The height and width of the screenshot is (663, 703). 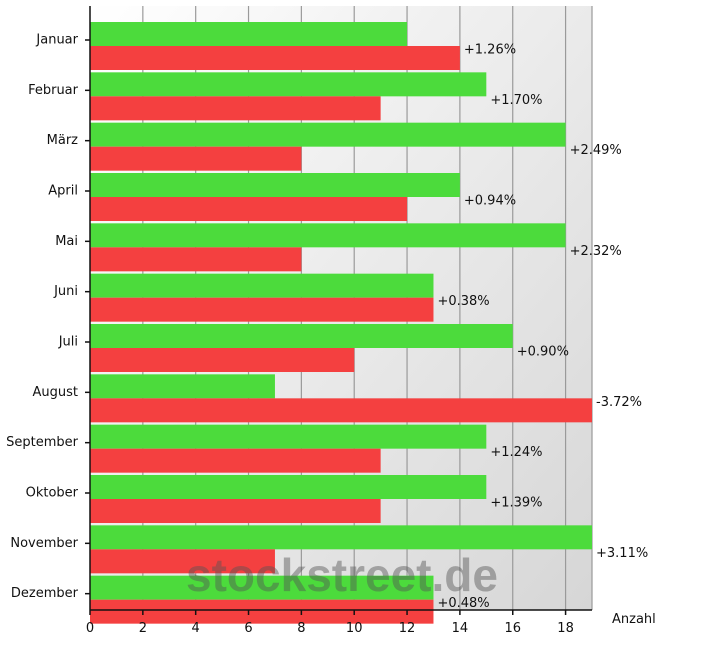 I want to click on category-label: August, so click(x=56, y=392).